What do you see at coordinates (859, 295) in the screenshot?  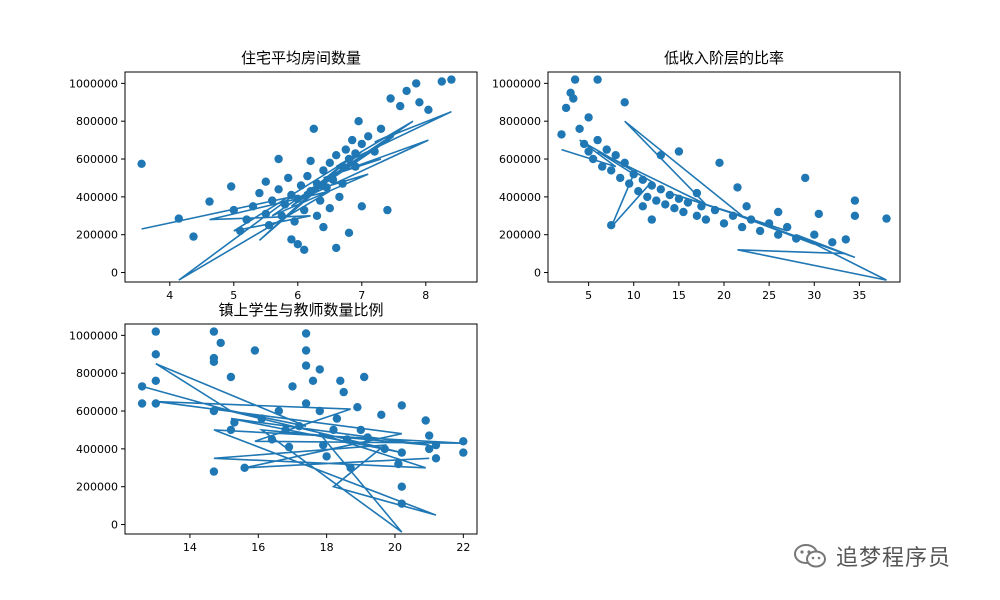 I see `x-tick-label: 35` at bounding box center [859, 295].